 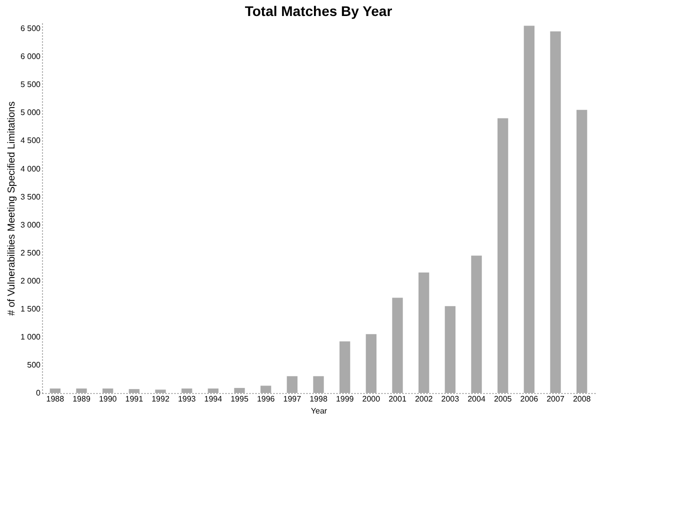 I want to click on y-tick-label: 4 500, so click(x=31, y=141).